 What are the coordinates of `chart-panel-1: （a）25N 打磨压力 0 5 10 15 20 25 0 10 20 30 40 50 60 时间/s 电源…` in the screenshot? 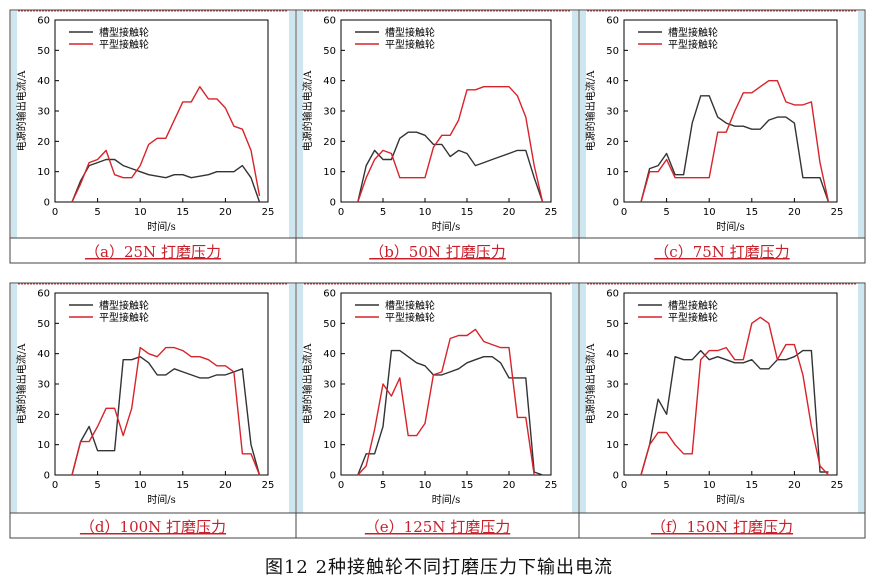 It's located at (153, 136).